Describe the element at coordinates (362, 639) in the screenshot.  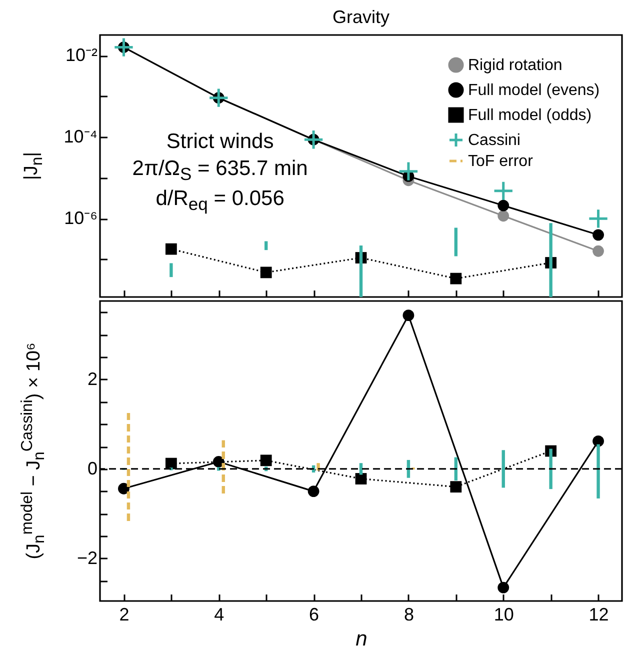
I see `x-axis-title: n` at that location.